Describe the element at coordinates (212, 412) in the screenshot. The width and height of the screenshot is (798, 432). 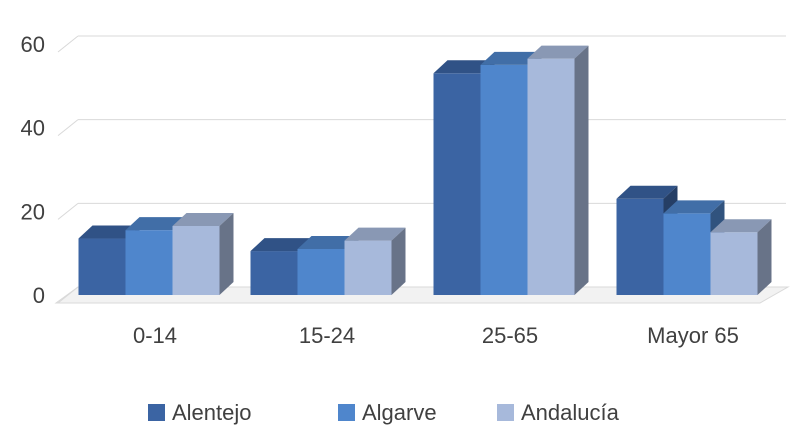
I see `legend-label: Alentejo` at that location.